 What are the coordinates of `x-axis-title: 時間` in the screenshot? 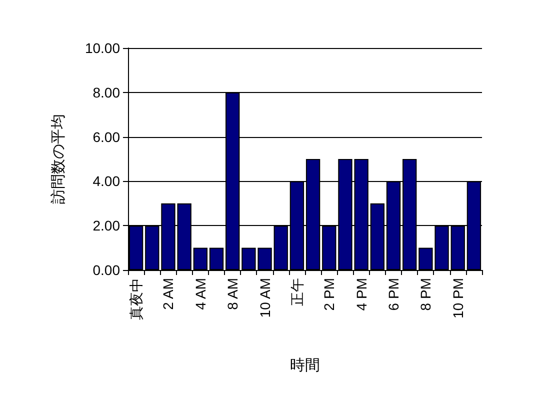 It's located at (305, 365).